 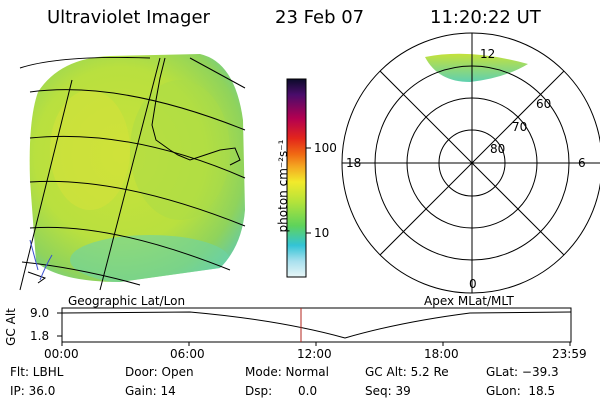 What do you see at coordinates (287, 372) in the screenshot?
I see `mode-info: Mode: Normal` at bounding box center [287, 372].